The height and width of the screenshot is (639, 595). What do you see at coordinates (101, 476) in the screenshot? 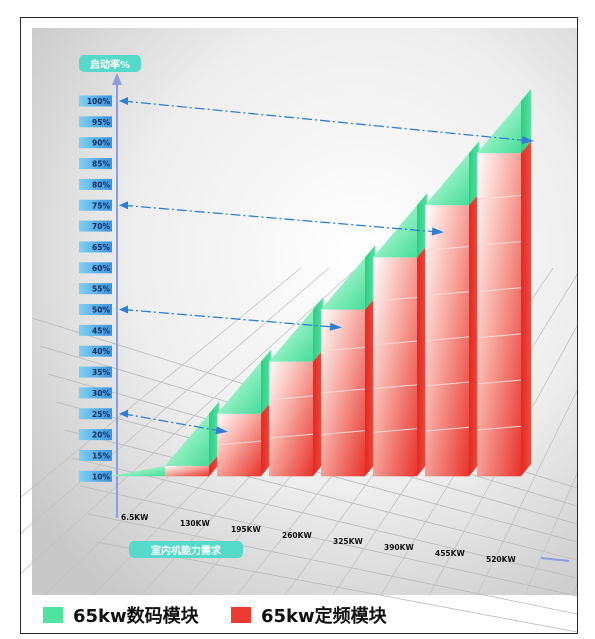
I see `y-tick-label: 10%` at bounding box center [101, 476].